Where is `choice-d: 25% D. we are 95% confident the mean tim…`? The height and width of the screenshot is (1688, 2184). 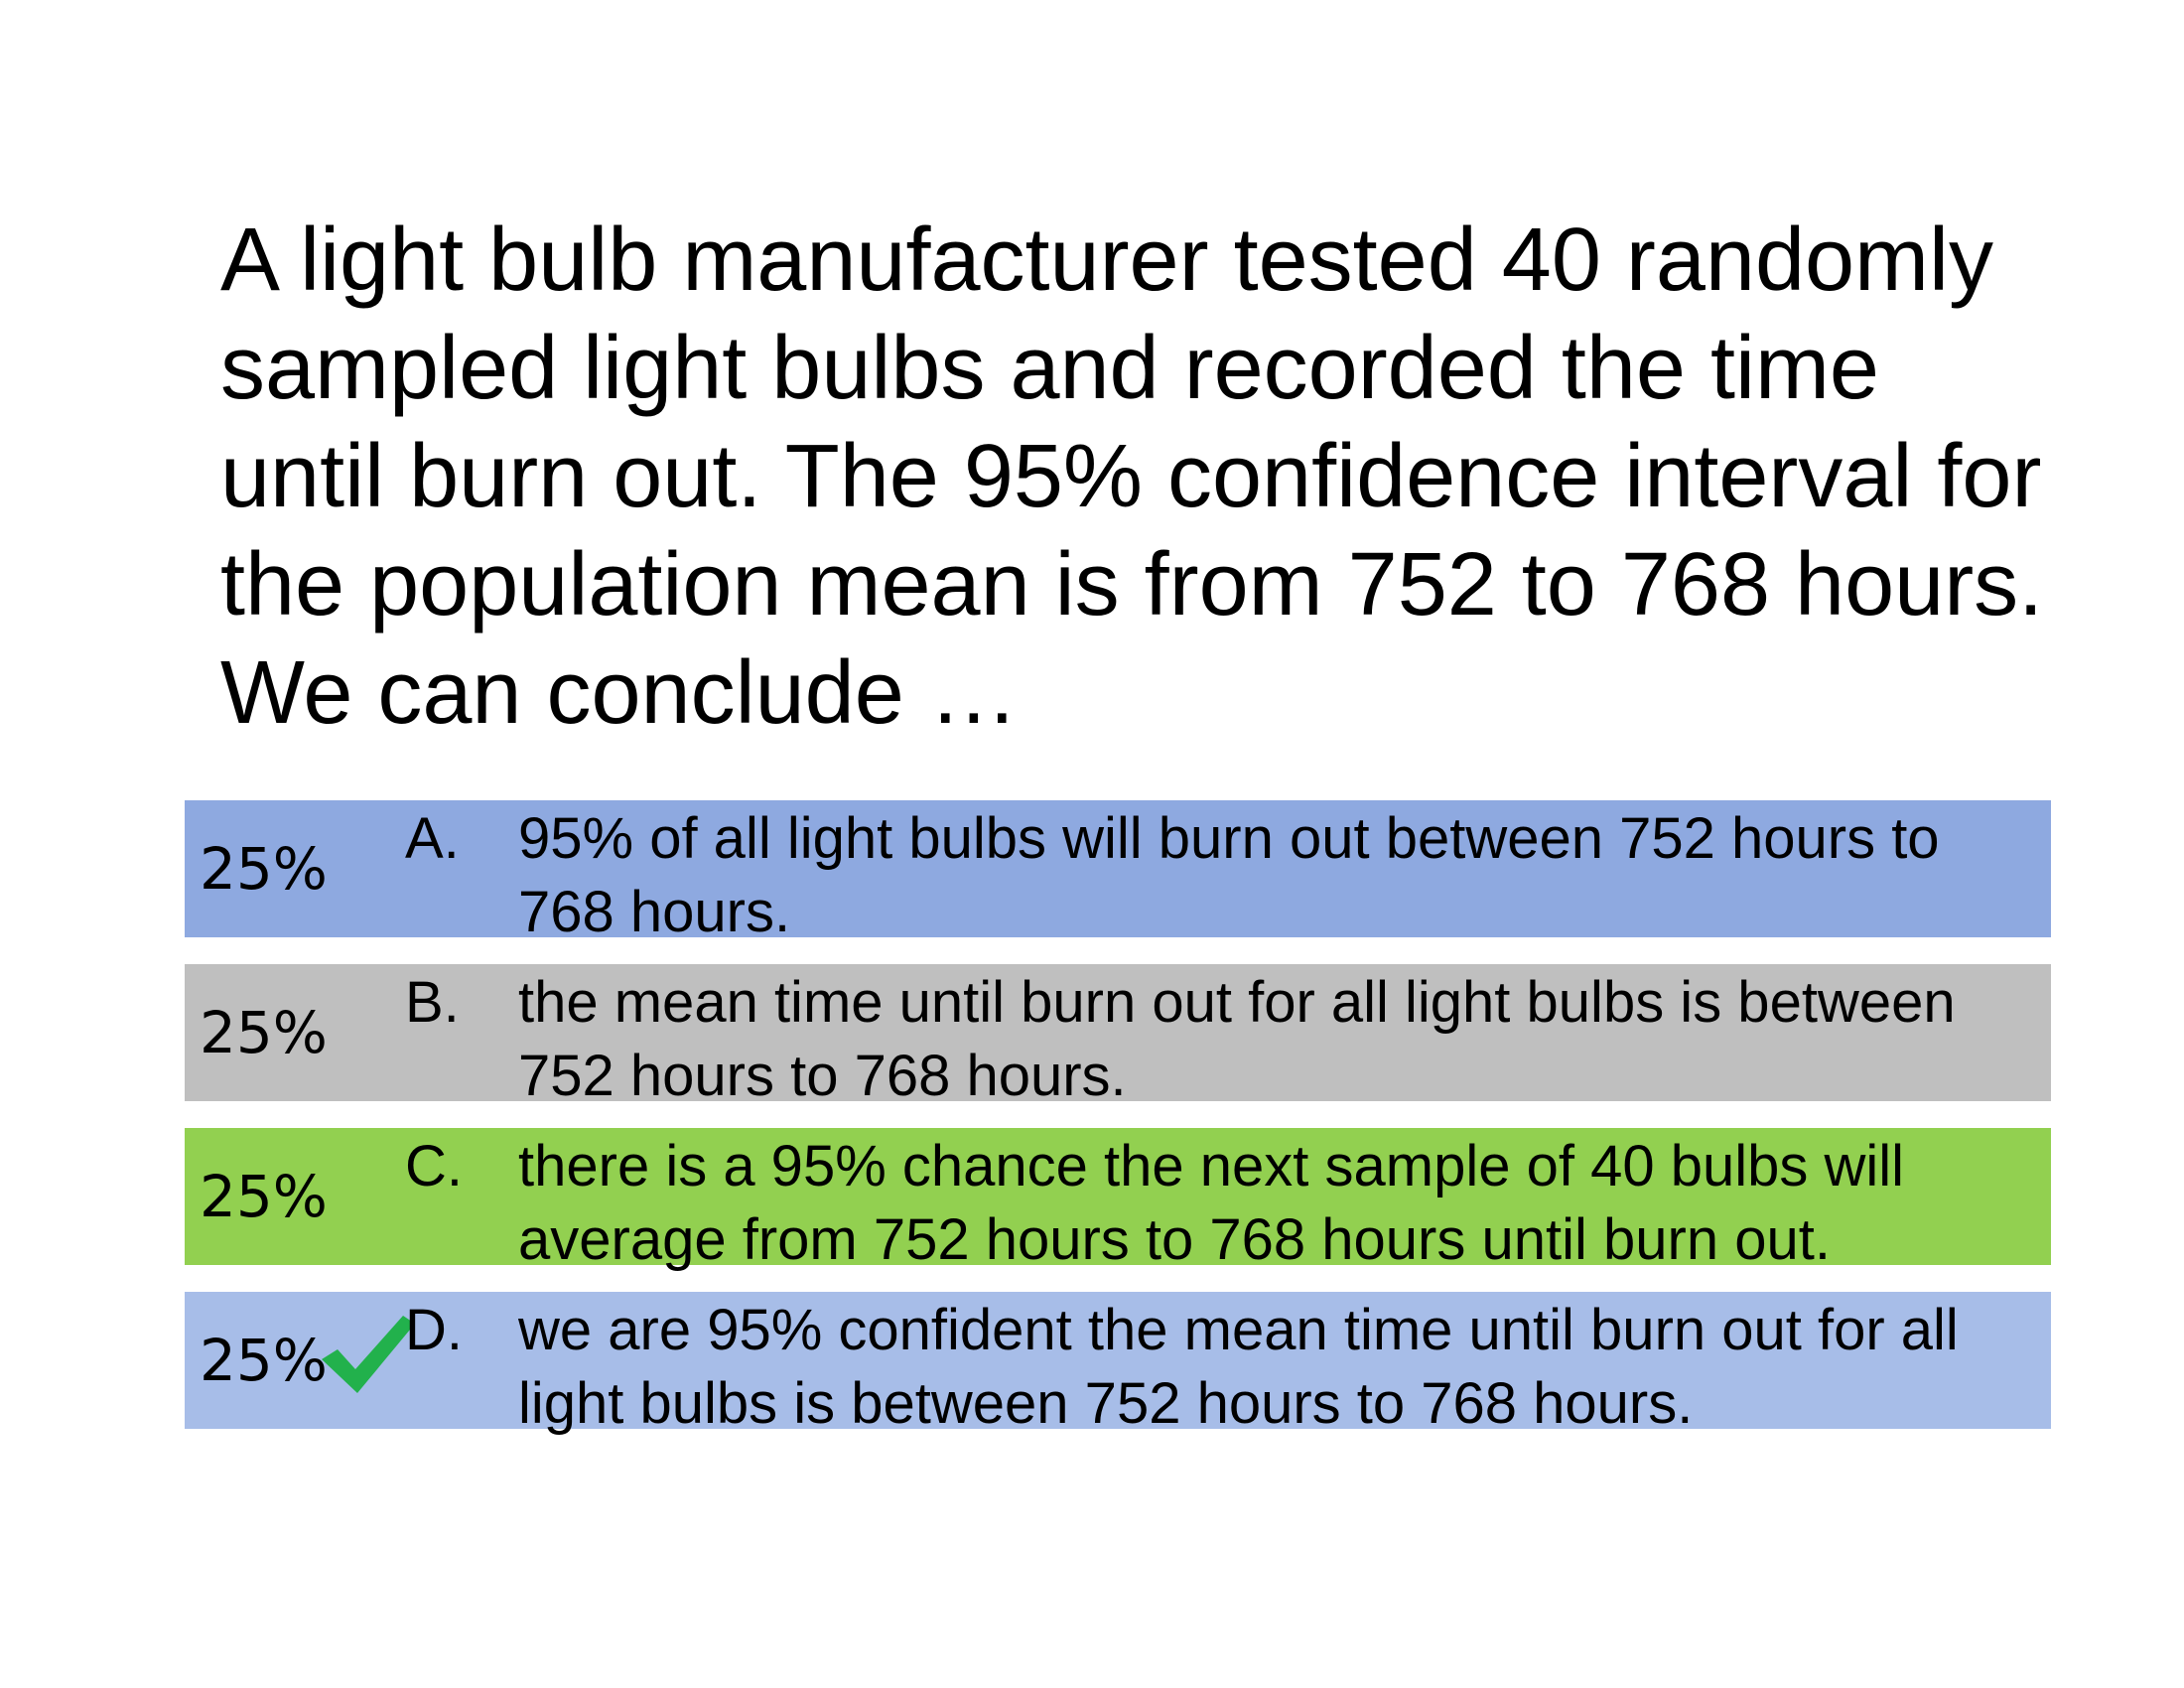 choice-d: 25% D. we are 95% confident the mean tim… is located at coordinates (1118, 1364).